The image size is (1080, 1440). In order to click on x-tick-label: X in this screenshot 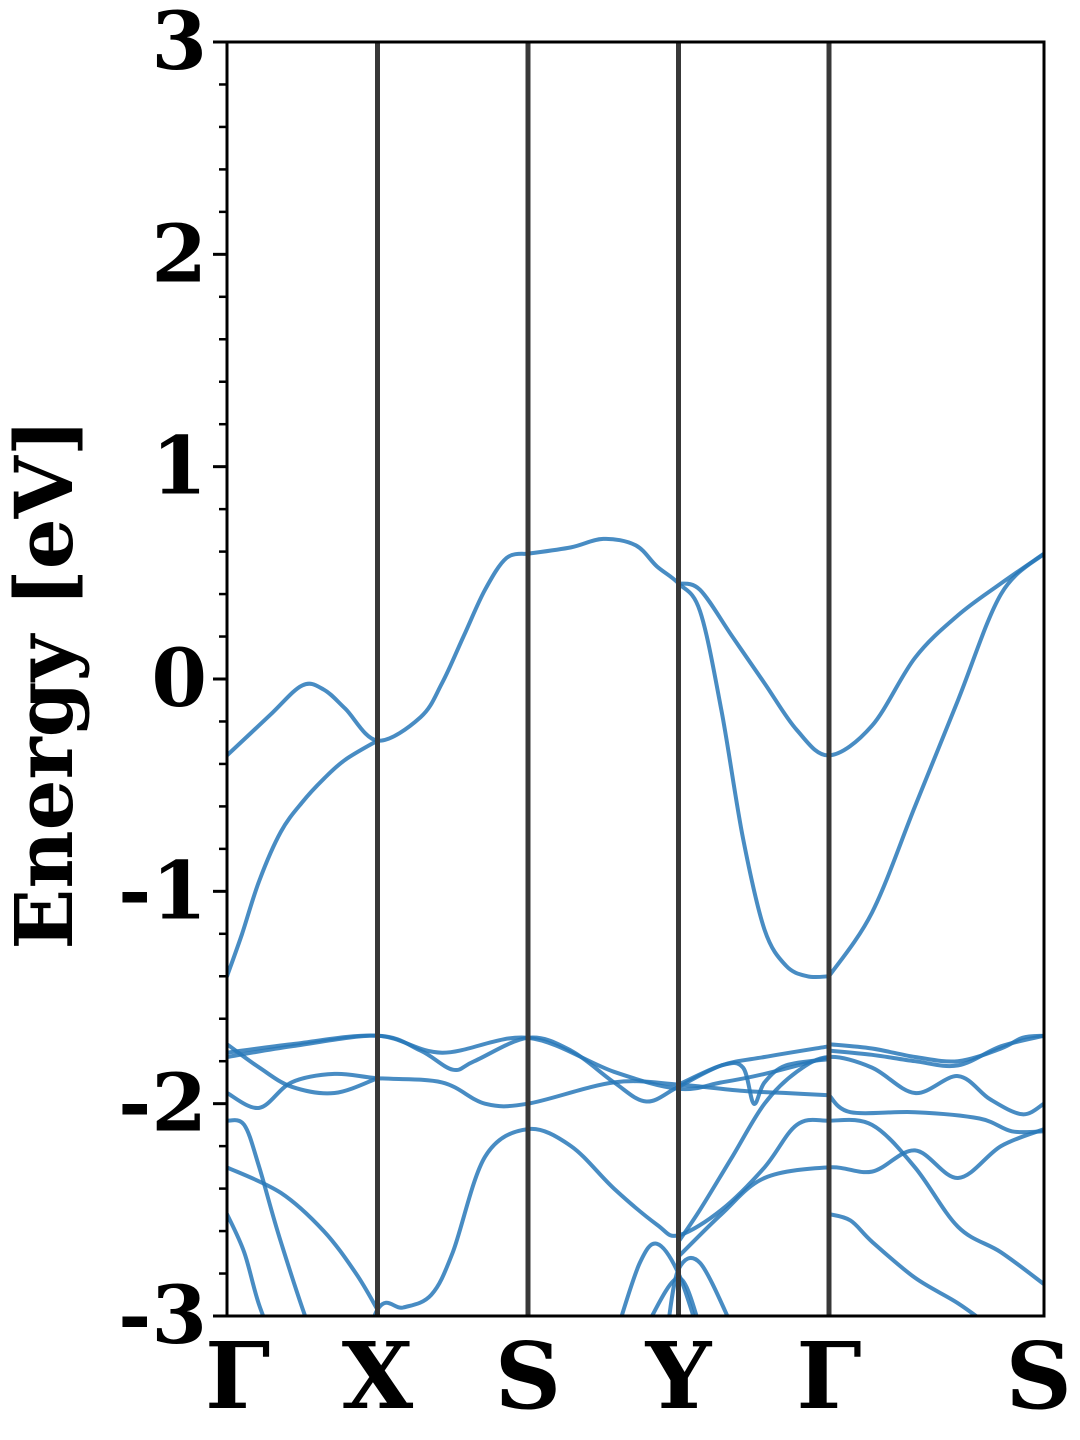, I will do `click(378, 1376)`.